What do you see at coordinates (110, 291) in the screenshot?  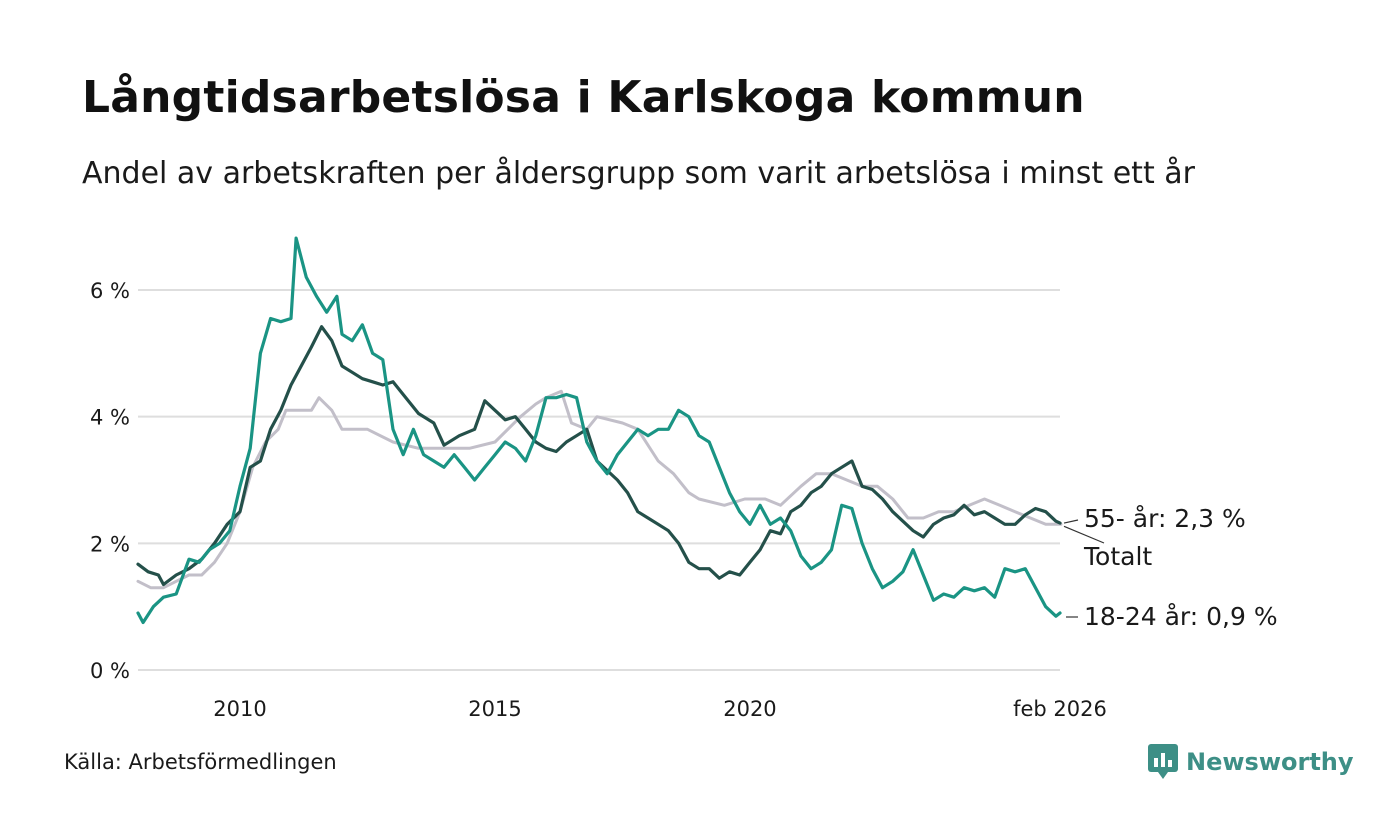 I see `y-tick-label: 6 %` at bounding box center [110, 291].